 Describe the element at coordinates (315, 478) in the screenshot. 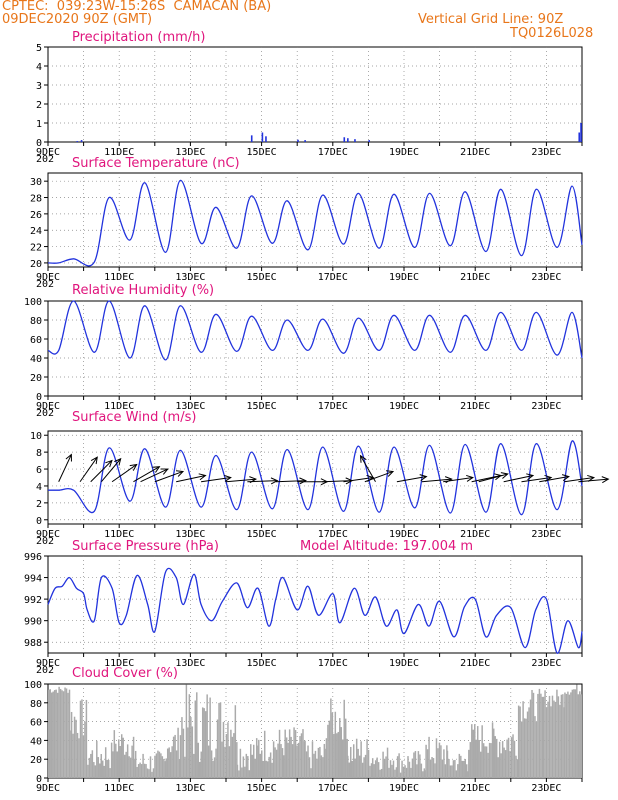

I see `wind-line` at that location.